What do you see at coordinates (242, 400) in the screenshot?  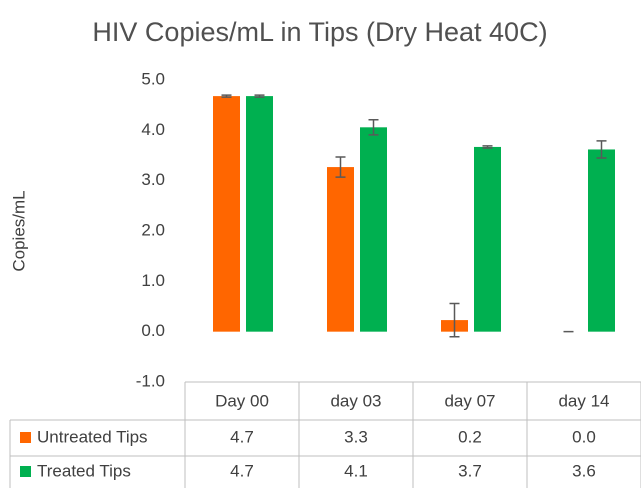 I see `table-header: Day 00` at bounding box center [242, 400].